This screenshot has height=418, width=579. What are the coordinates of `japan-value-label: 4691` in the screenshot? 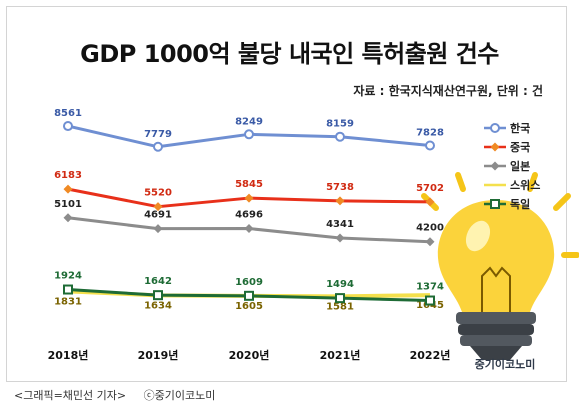 It's located at (158, 215).